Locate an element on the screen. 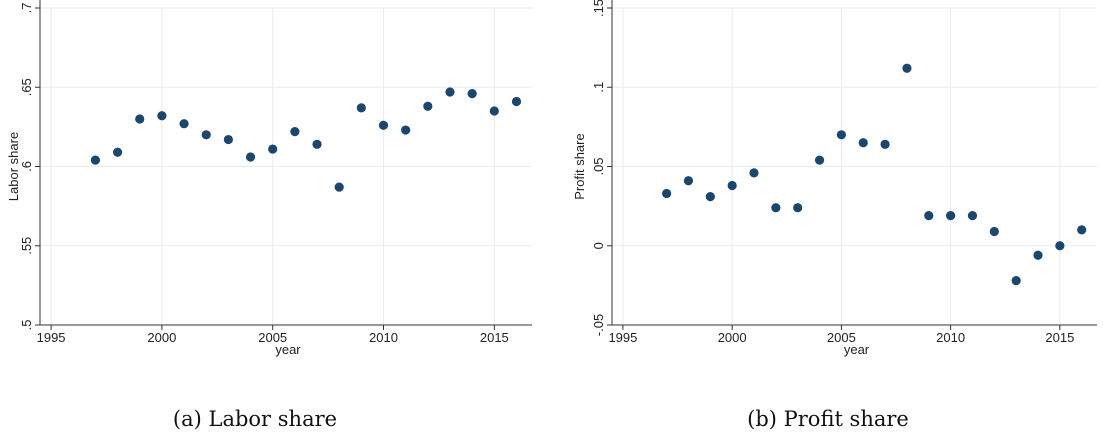 This screenshot has height=442, width=1103. labor-share-ytick-label-2: .6 is located at coordinates (26, 166).